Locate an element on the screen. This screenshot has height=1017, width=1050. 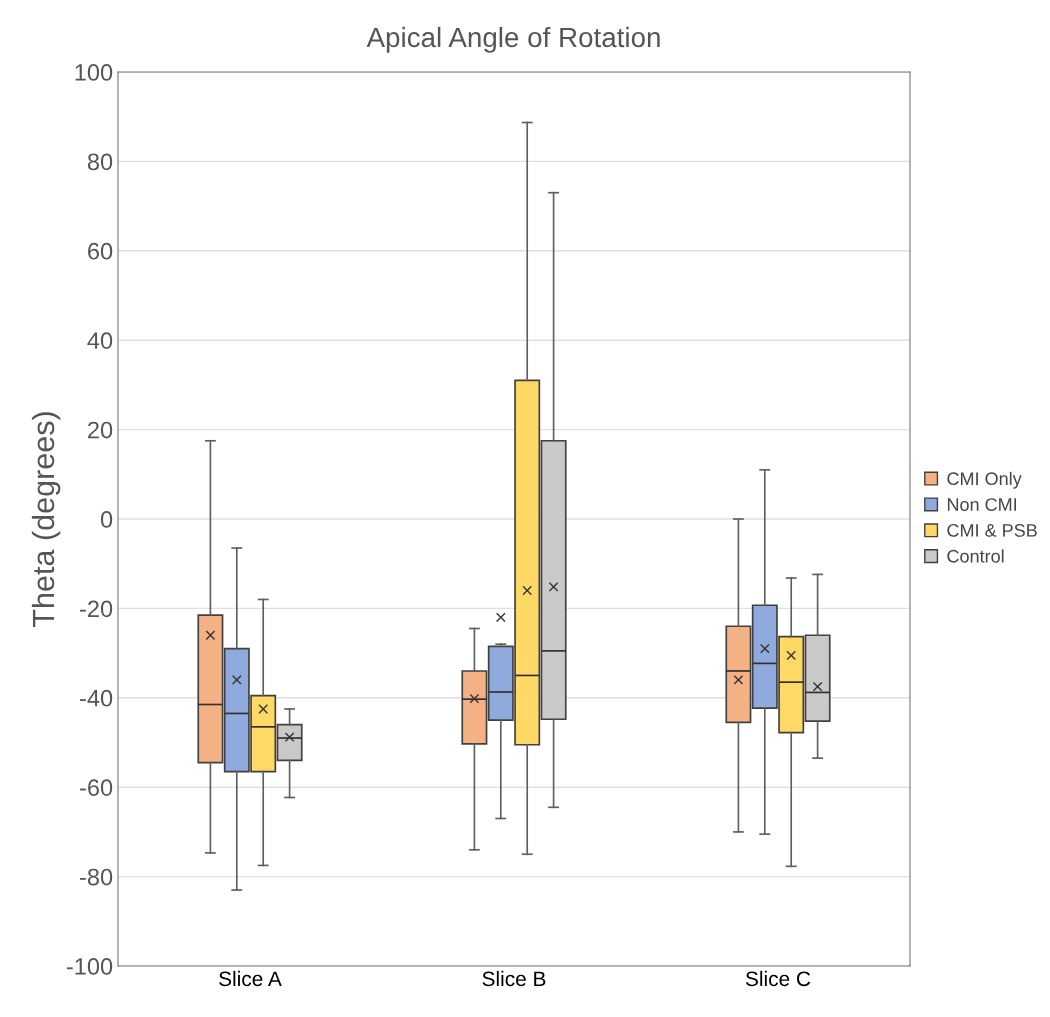
legend-label: Control is located at coordinates (975, 556).